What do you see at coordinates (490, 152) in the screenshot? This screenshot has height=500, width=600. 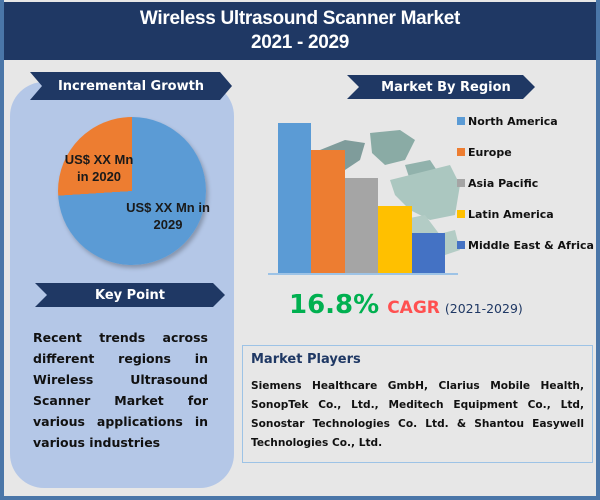 I see `legend-label: Europe` at bounding box center [490, 152].